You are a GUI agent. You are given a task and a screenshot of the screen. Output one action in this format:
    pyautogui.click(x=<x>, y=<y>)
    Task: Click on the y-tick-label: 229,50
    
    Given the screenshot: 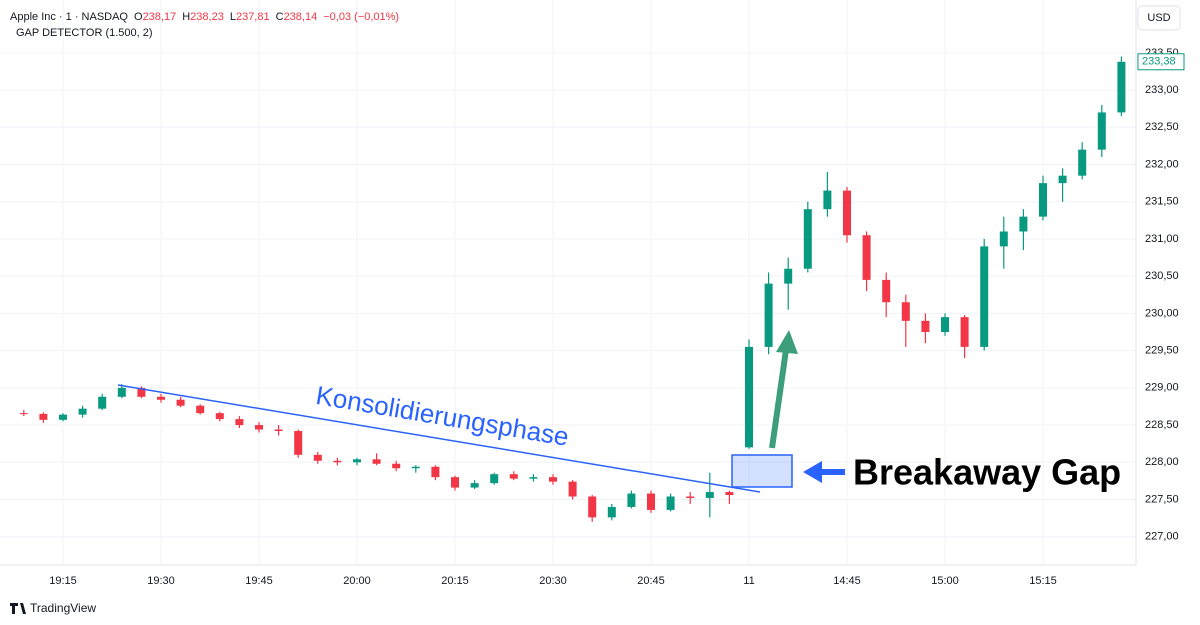 What is the action you would take?
    pyautogui.click(x=1162, y=351)
    